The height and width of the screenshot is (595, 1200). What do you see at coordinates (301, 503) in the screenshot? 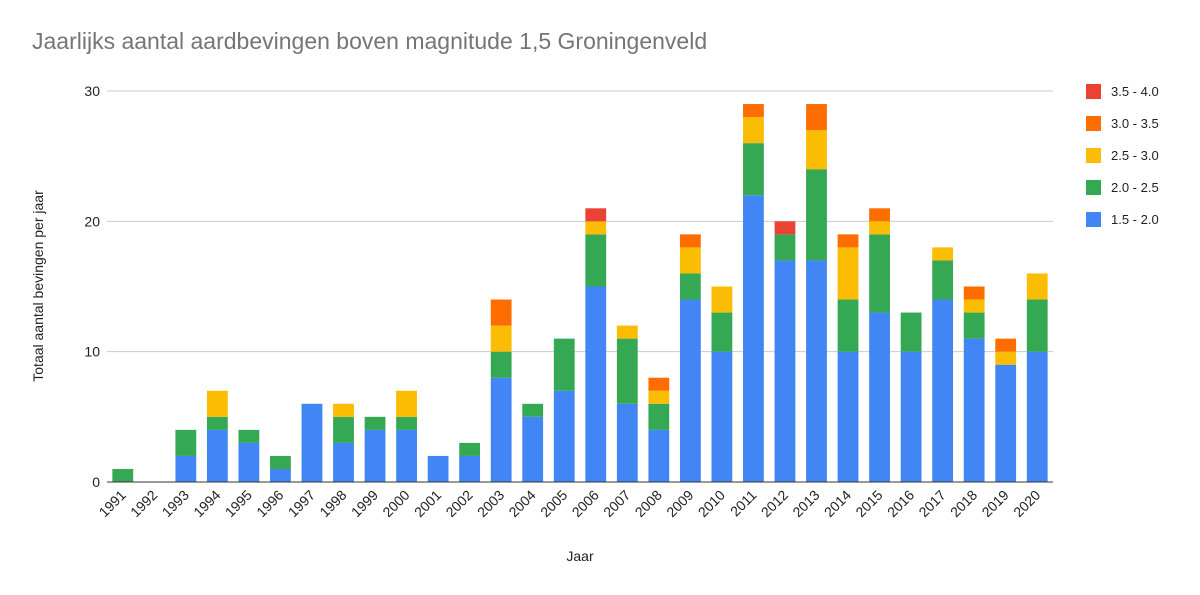
I see `x-tick-label: 1997` at bounding box center [301, 503].